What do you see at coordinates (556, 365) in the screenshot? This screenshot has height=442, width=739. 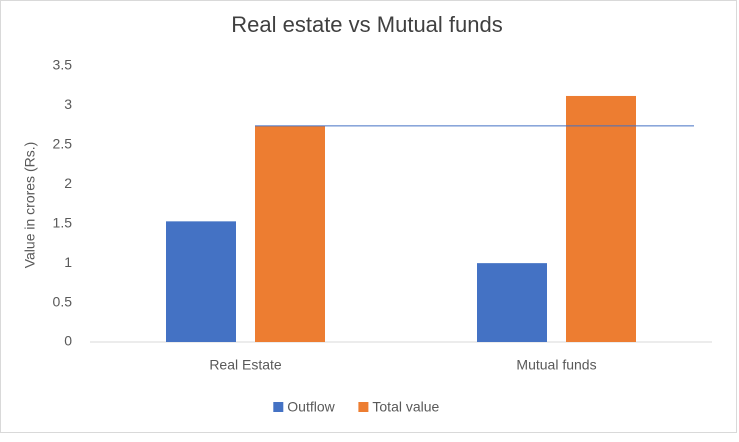 I see `x-tick-label: Mutual funds` at bounding box center [556, 365].